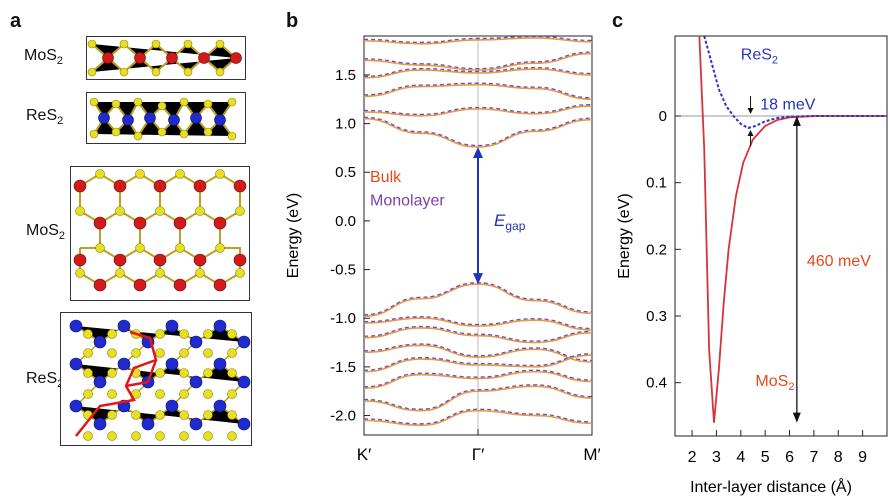  I want to click on annotation-18mev: 18 meV, so click(787, 104).